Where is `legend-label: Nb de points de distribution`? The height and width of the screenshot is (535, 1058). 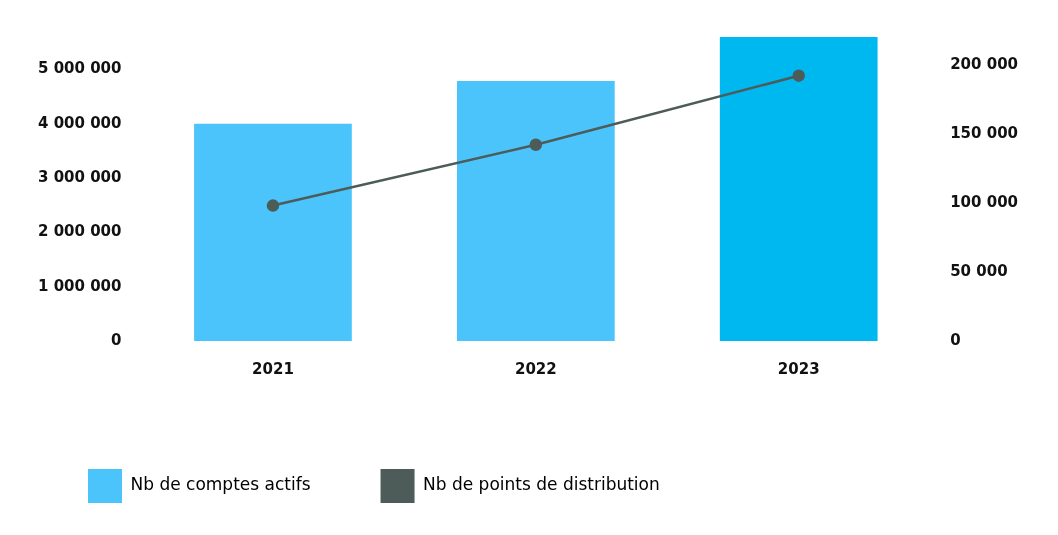
legend-label: Nb de points de distribution is located at coordinates (541, 484).